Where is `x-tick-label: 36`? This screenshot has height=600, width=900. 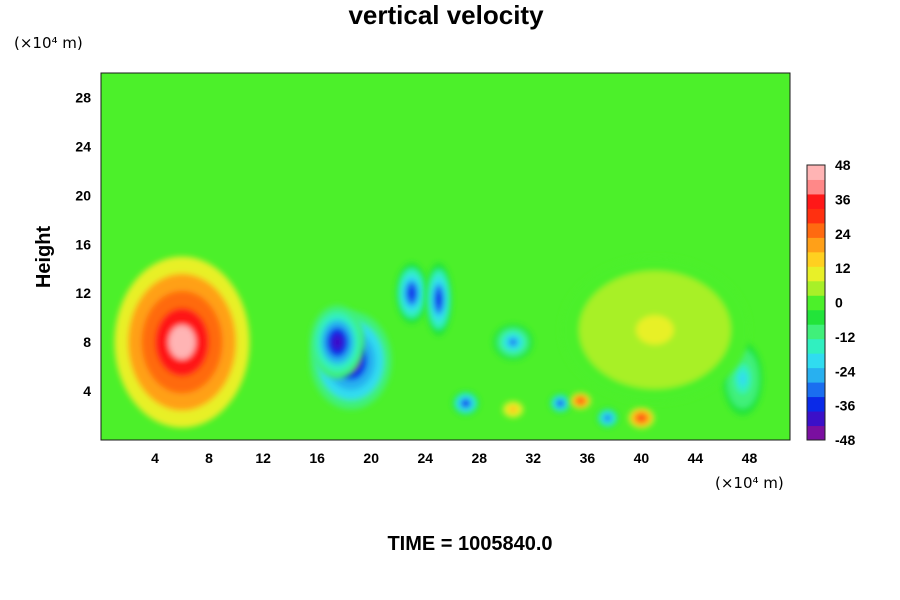
x-tick-label: 36 is located at coordinates (588, 458).